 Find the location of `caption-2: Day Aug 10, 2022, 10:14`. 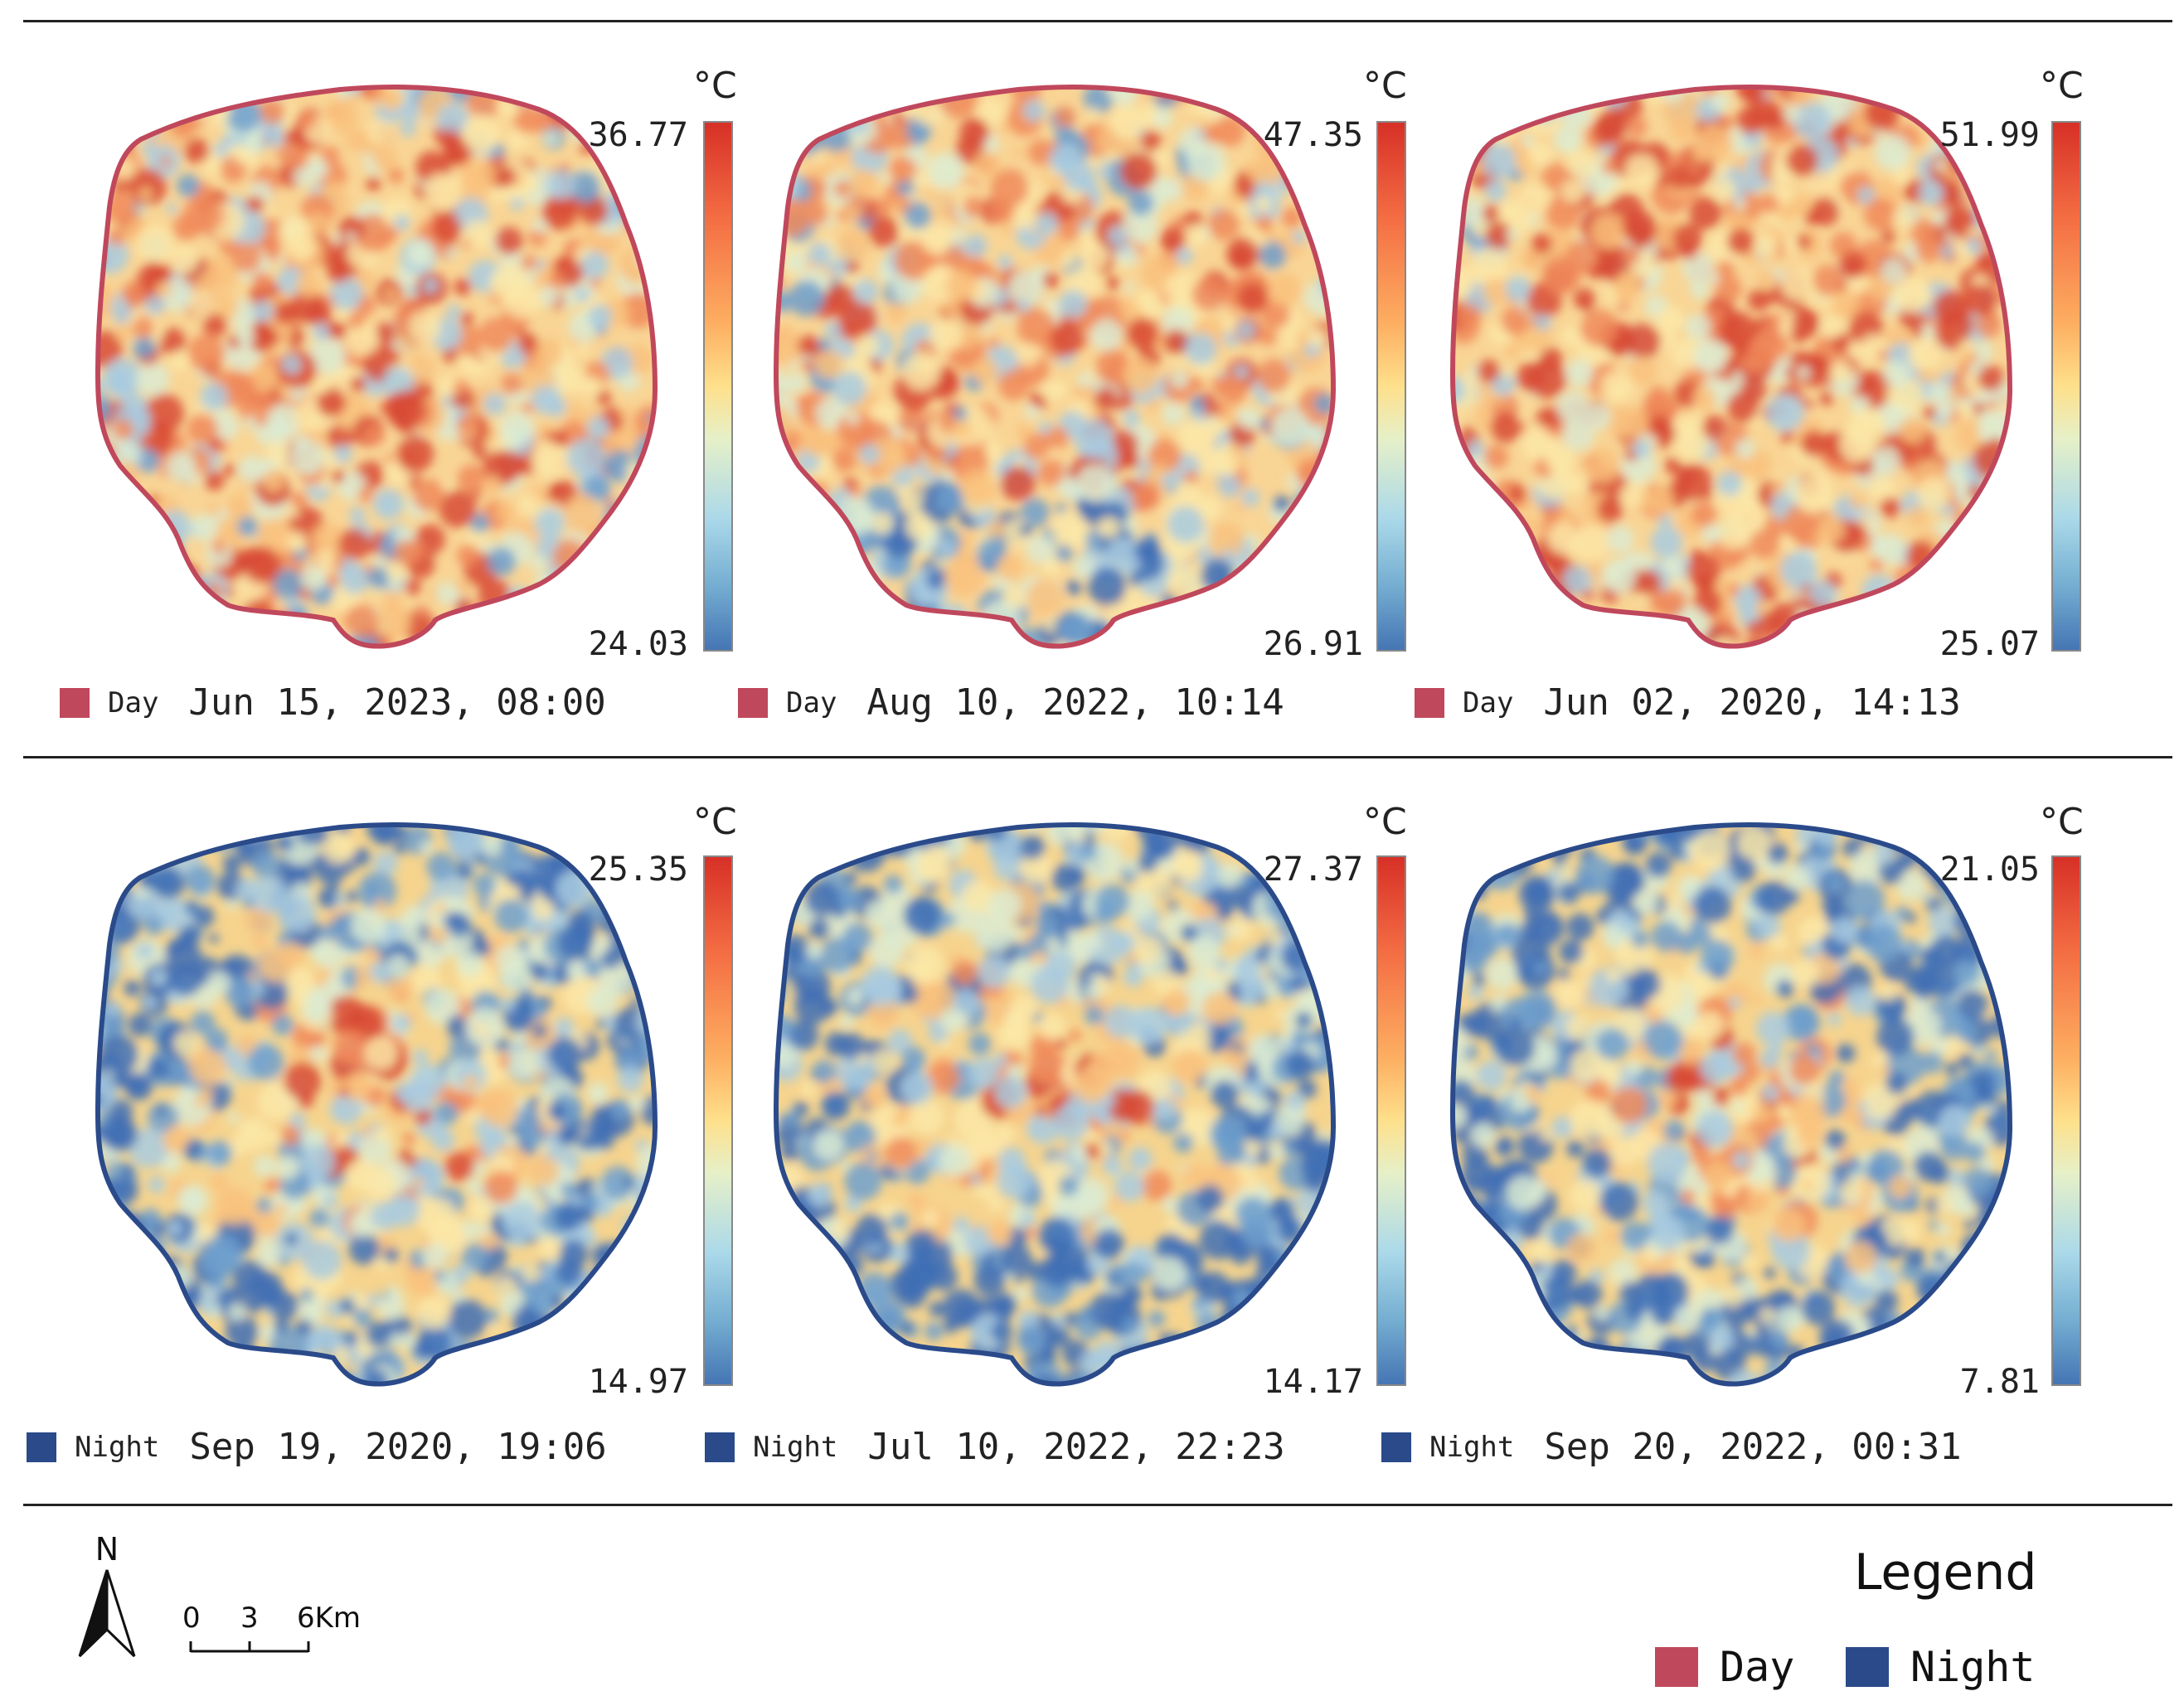

caption-2: Day Aug 10, 2022, 10:14 is located at coordinates (1011, 703).